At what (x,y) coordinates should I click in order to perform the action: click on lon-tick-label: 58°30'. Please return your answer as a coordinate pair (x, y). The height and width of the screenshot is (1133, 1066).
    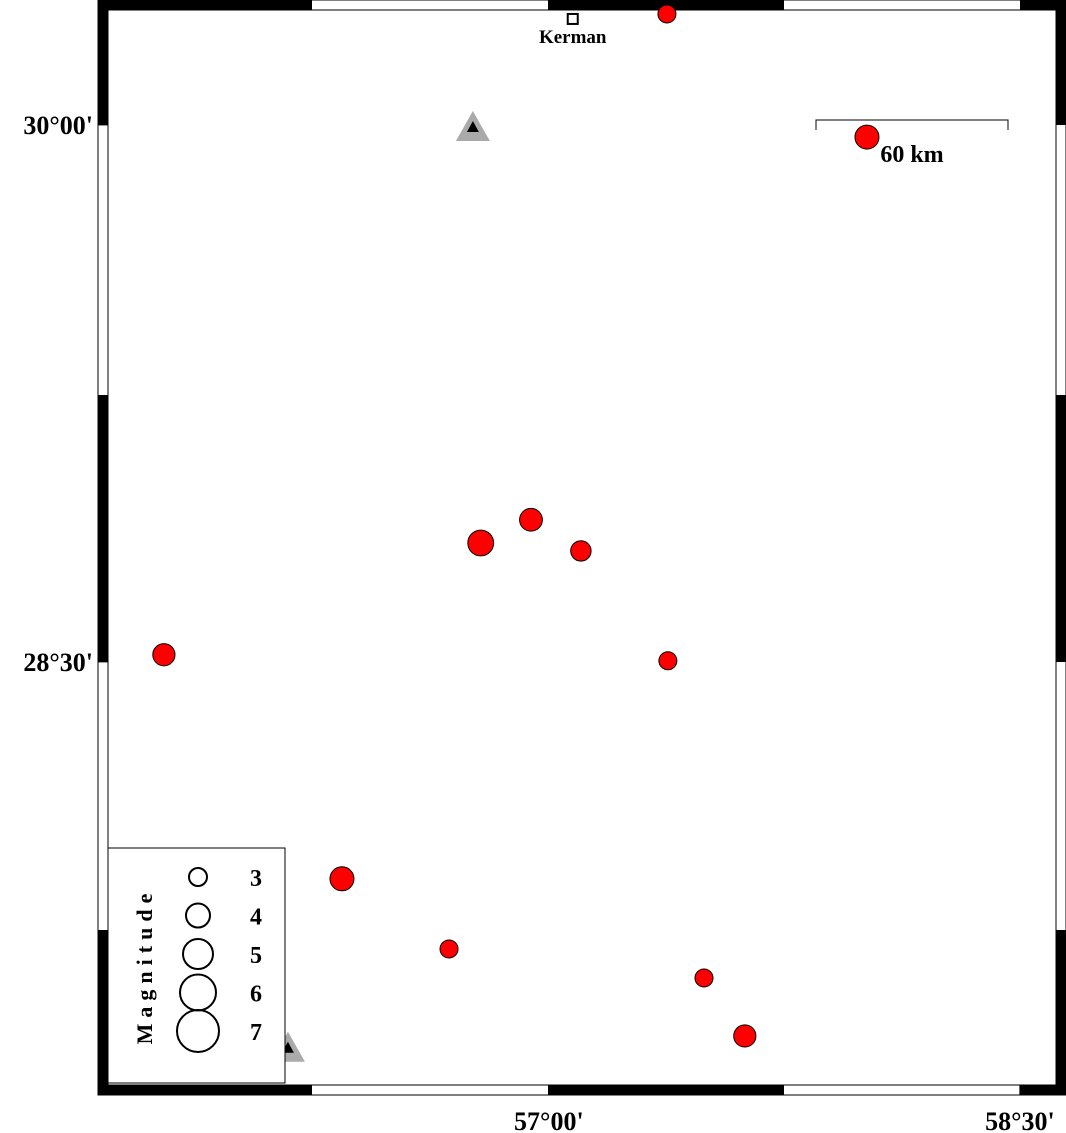
    Looking at the image, I should click on (1020, 1120).